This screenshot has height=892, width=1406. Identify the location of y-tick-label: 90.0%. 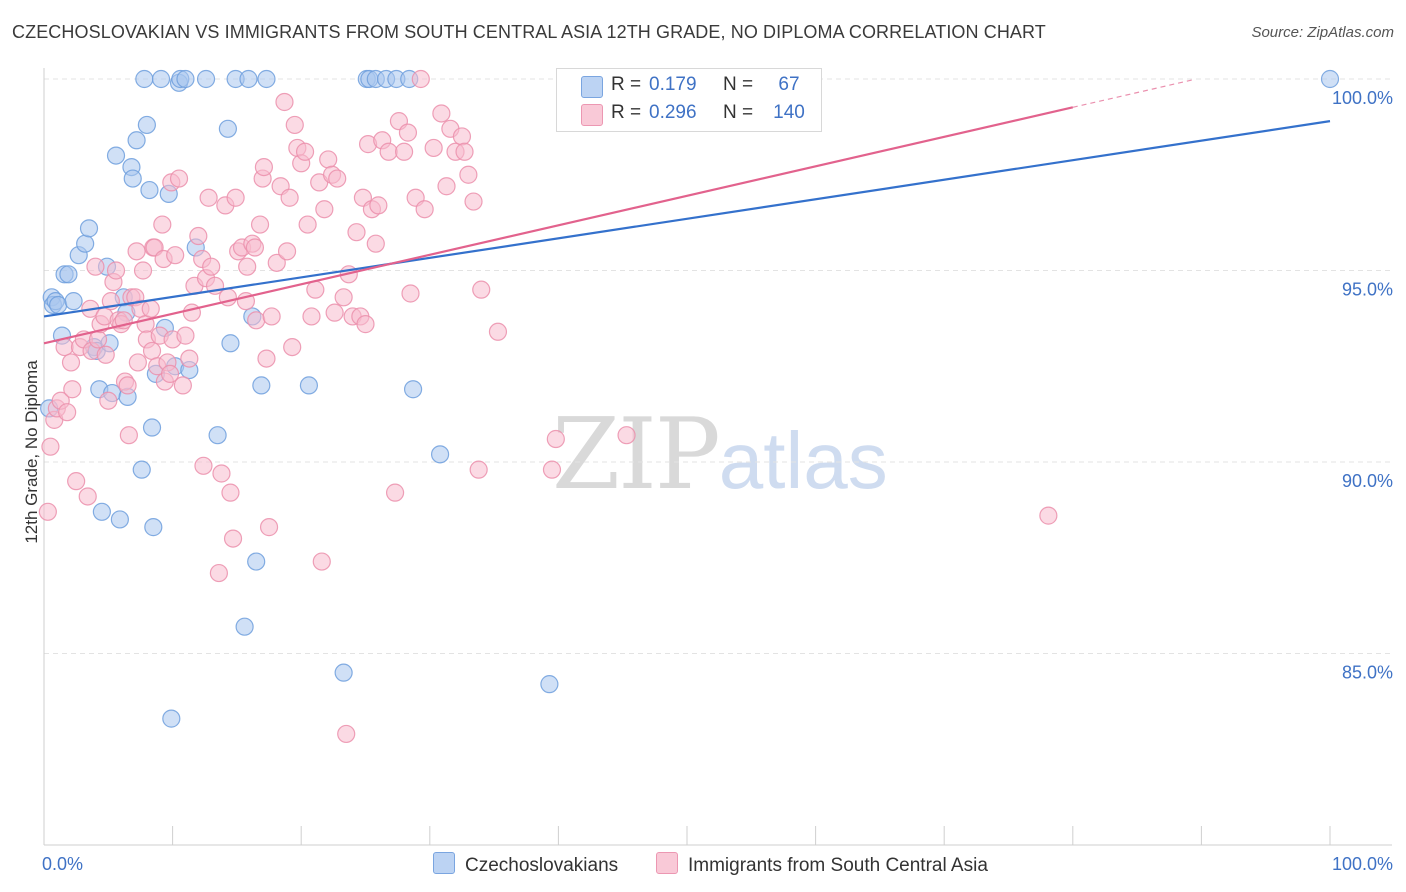
(1367, 481).